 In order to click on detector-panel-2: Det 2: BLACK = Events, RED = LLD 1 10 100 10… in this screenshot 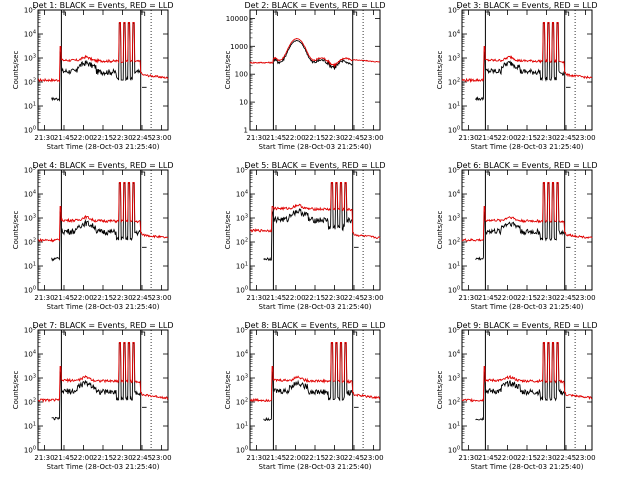, I will do `click(304, 76)`.